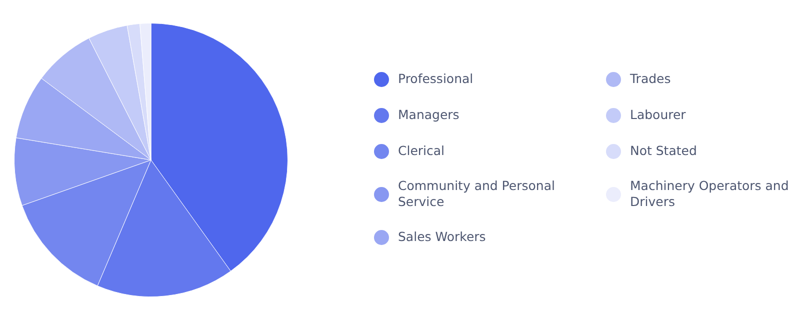  I want to click on legend-label: Community and Personal Service, so click(477, 194).